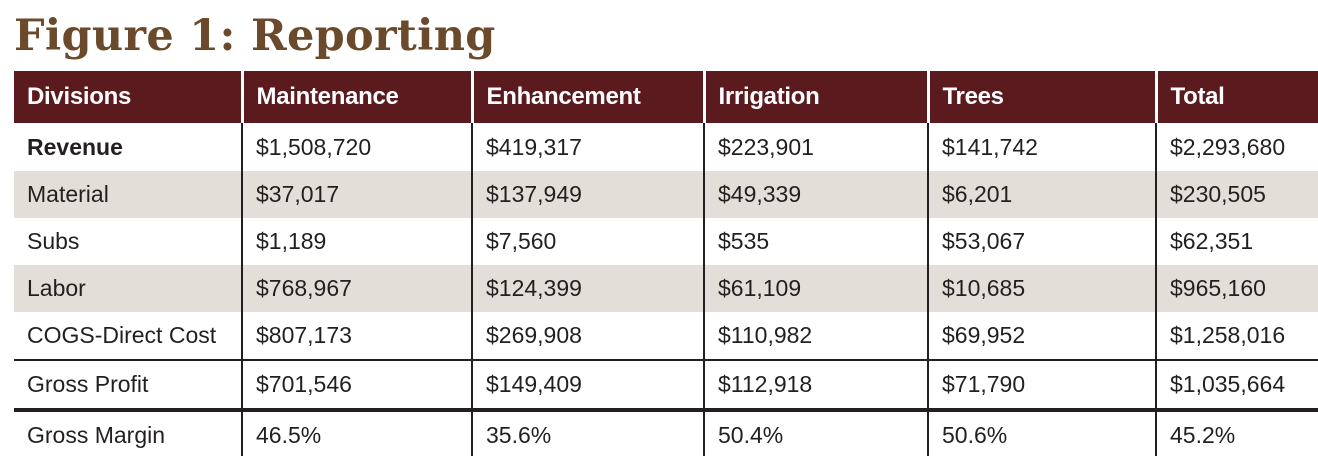  What do you see at coordinates (587, 194) in the screenshot?
I see `cell-enhancement: $137,949` at bounding box center [587, 194].